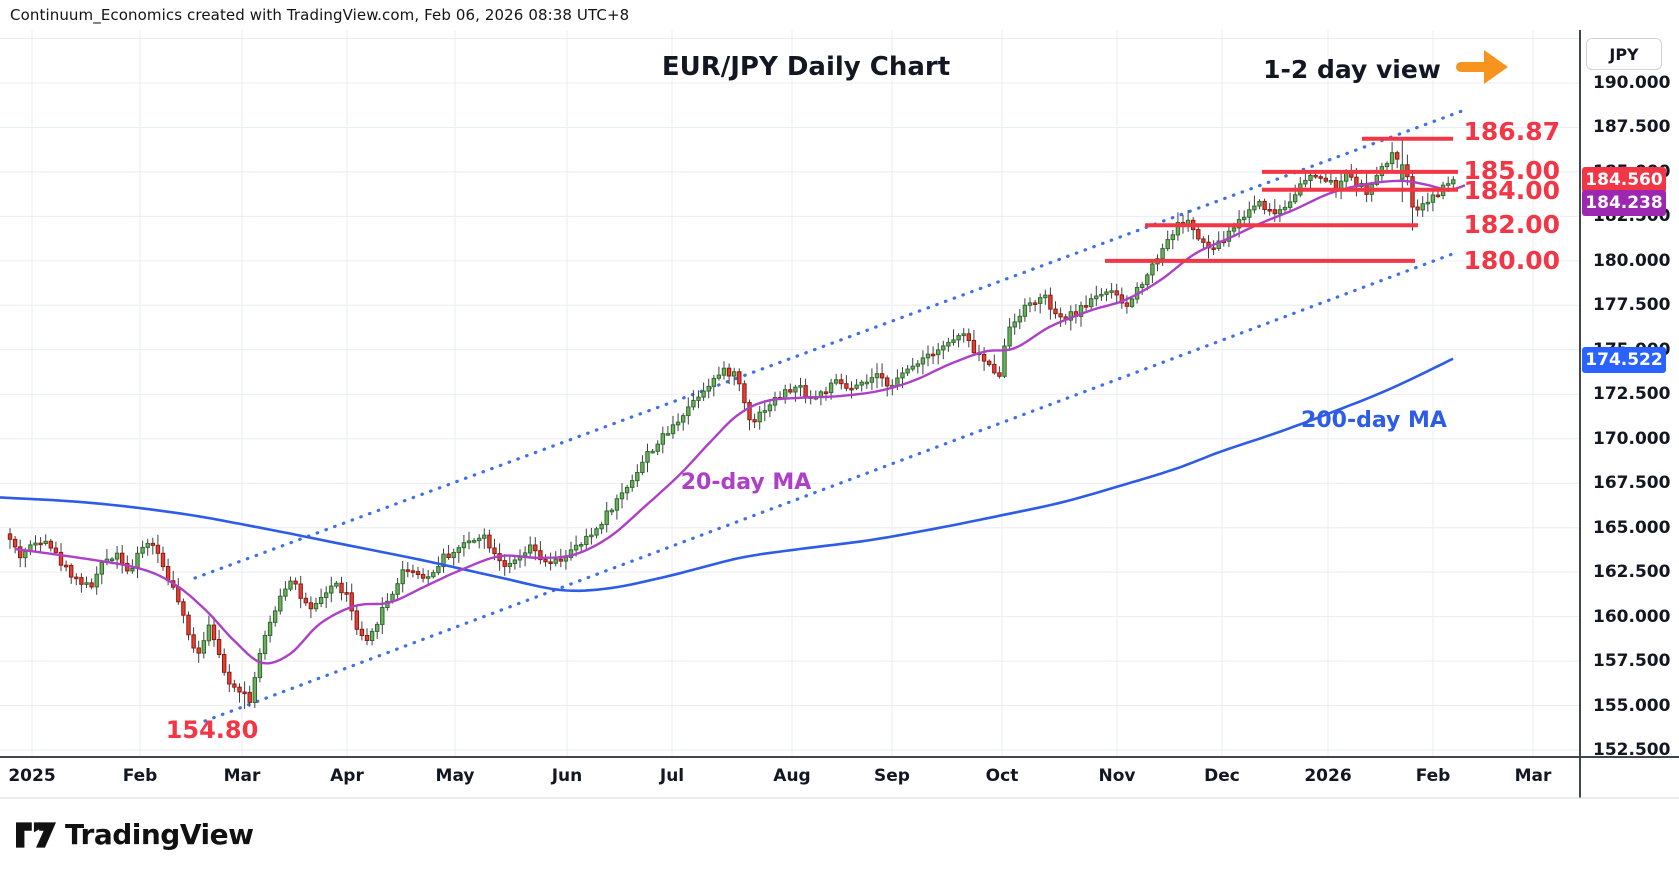  Describe the element at coordinates (1632, 483) in the screenshot. I see `price-axis-tick: 167.500` at that location.